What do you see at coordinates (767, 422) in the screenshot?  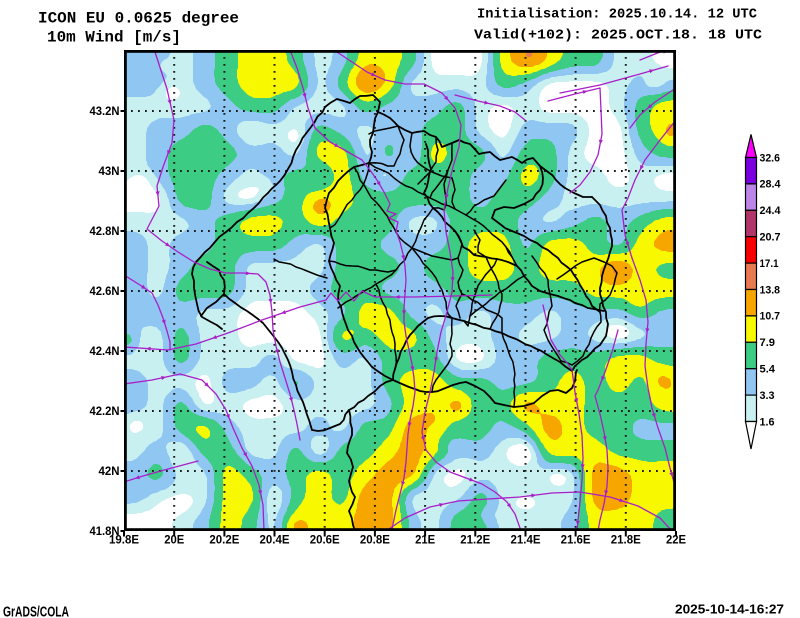 I see `svg-text: 1.6` at bounding box center [767, 422].